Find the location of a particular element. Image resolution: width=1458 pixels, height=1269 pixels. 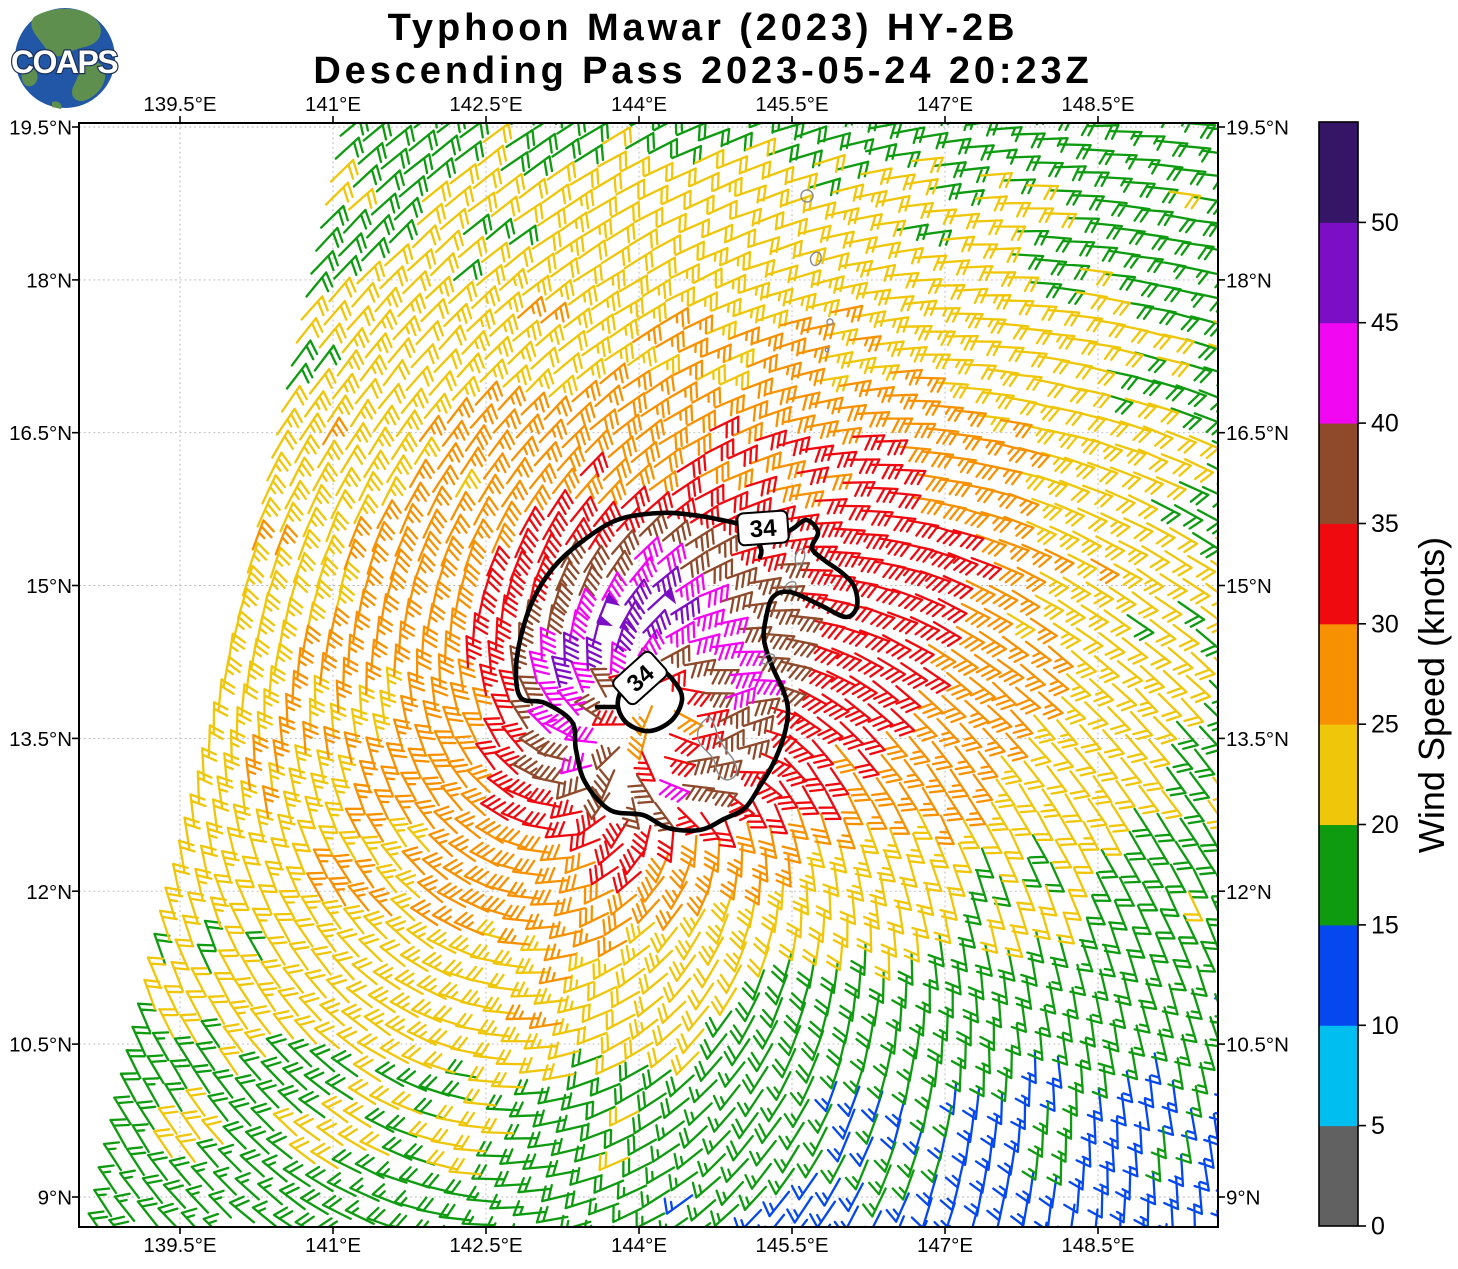

svg-text: 30 is located at coordinates (1385, 624).